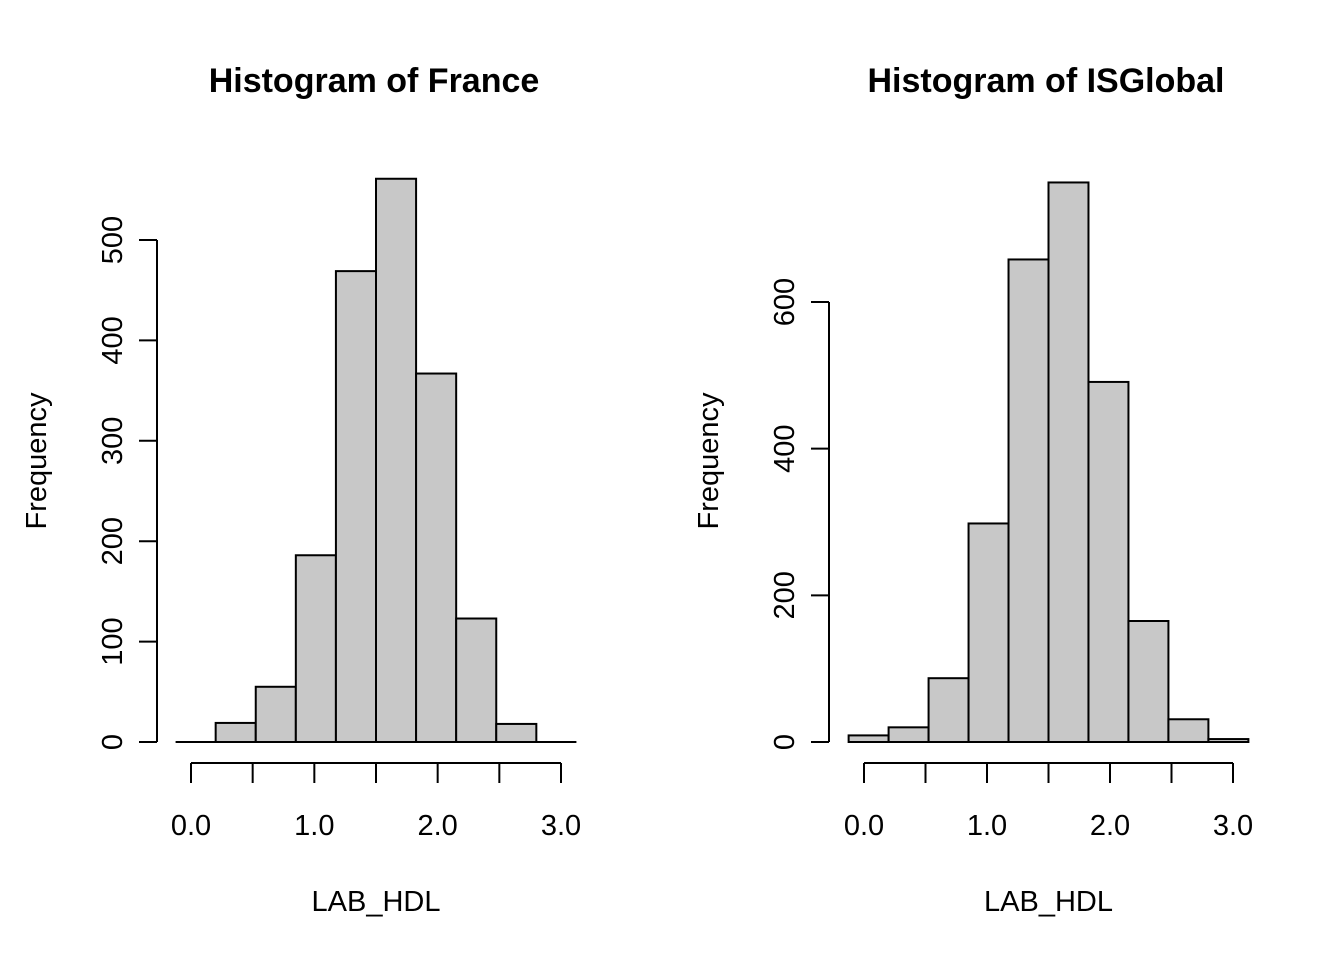 This screenshot has height=960, width=1344. Describe the element at coordinates (785, 302) in the screenshot. I see `y-tick-label: 600` at that location.